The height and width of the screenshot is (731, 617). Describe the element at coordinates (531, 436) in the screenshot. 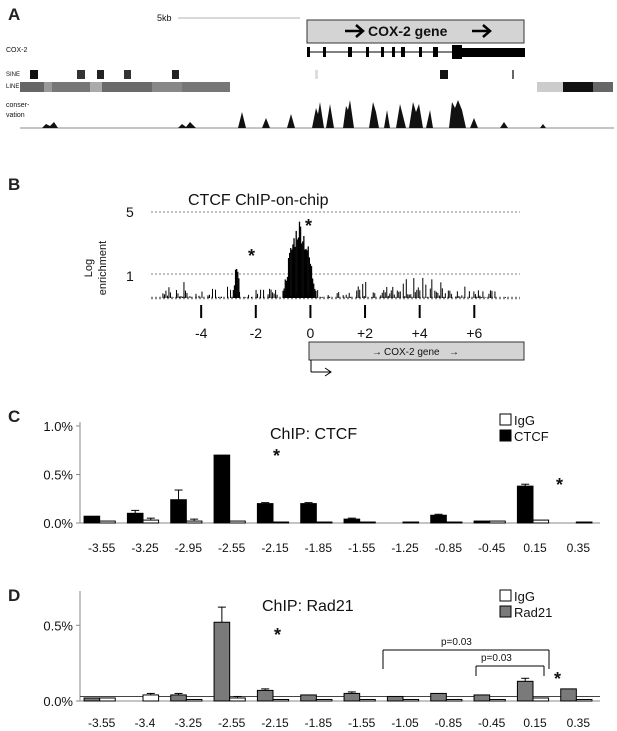

I see `legend-label-ctcf: CTCF` at that location.